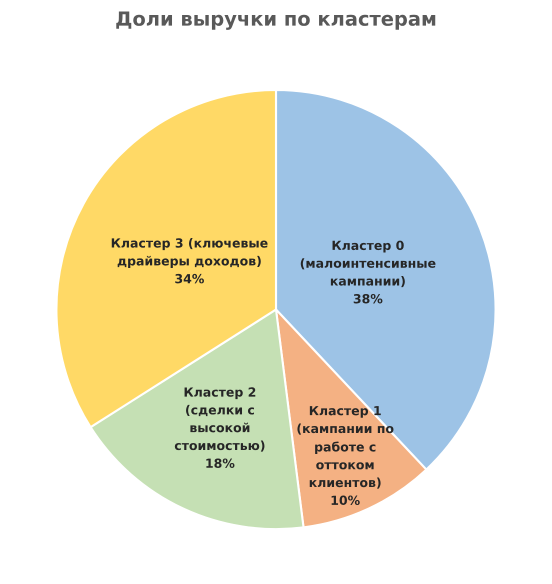 Image resolution: width=552 pixels, height=584 pixels. I want to click on data-label: 10%, so click(346, 500).